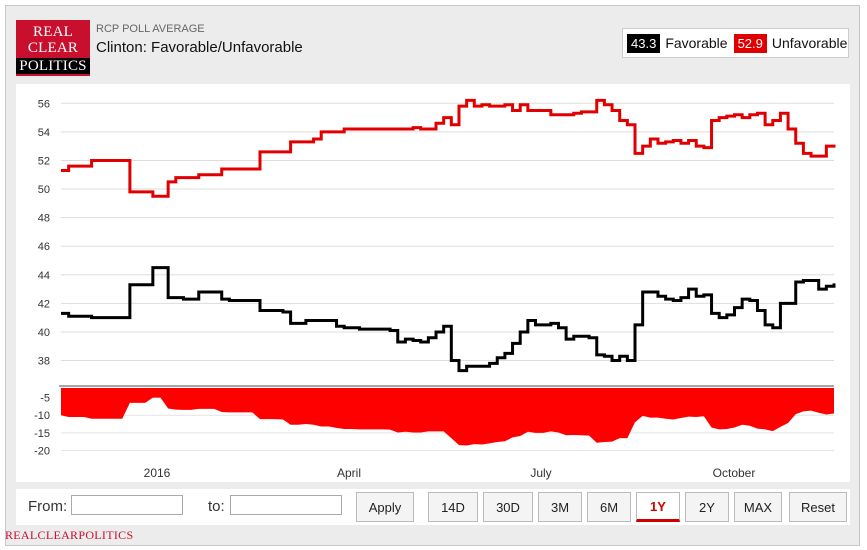 This screenshot has width=867, height=550. I want to click on range-30d-button: 30D, so click(508, 507).